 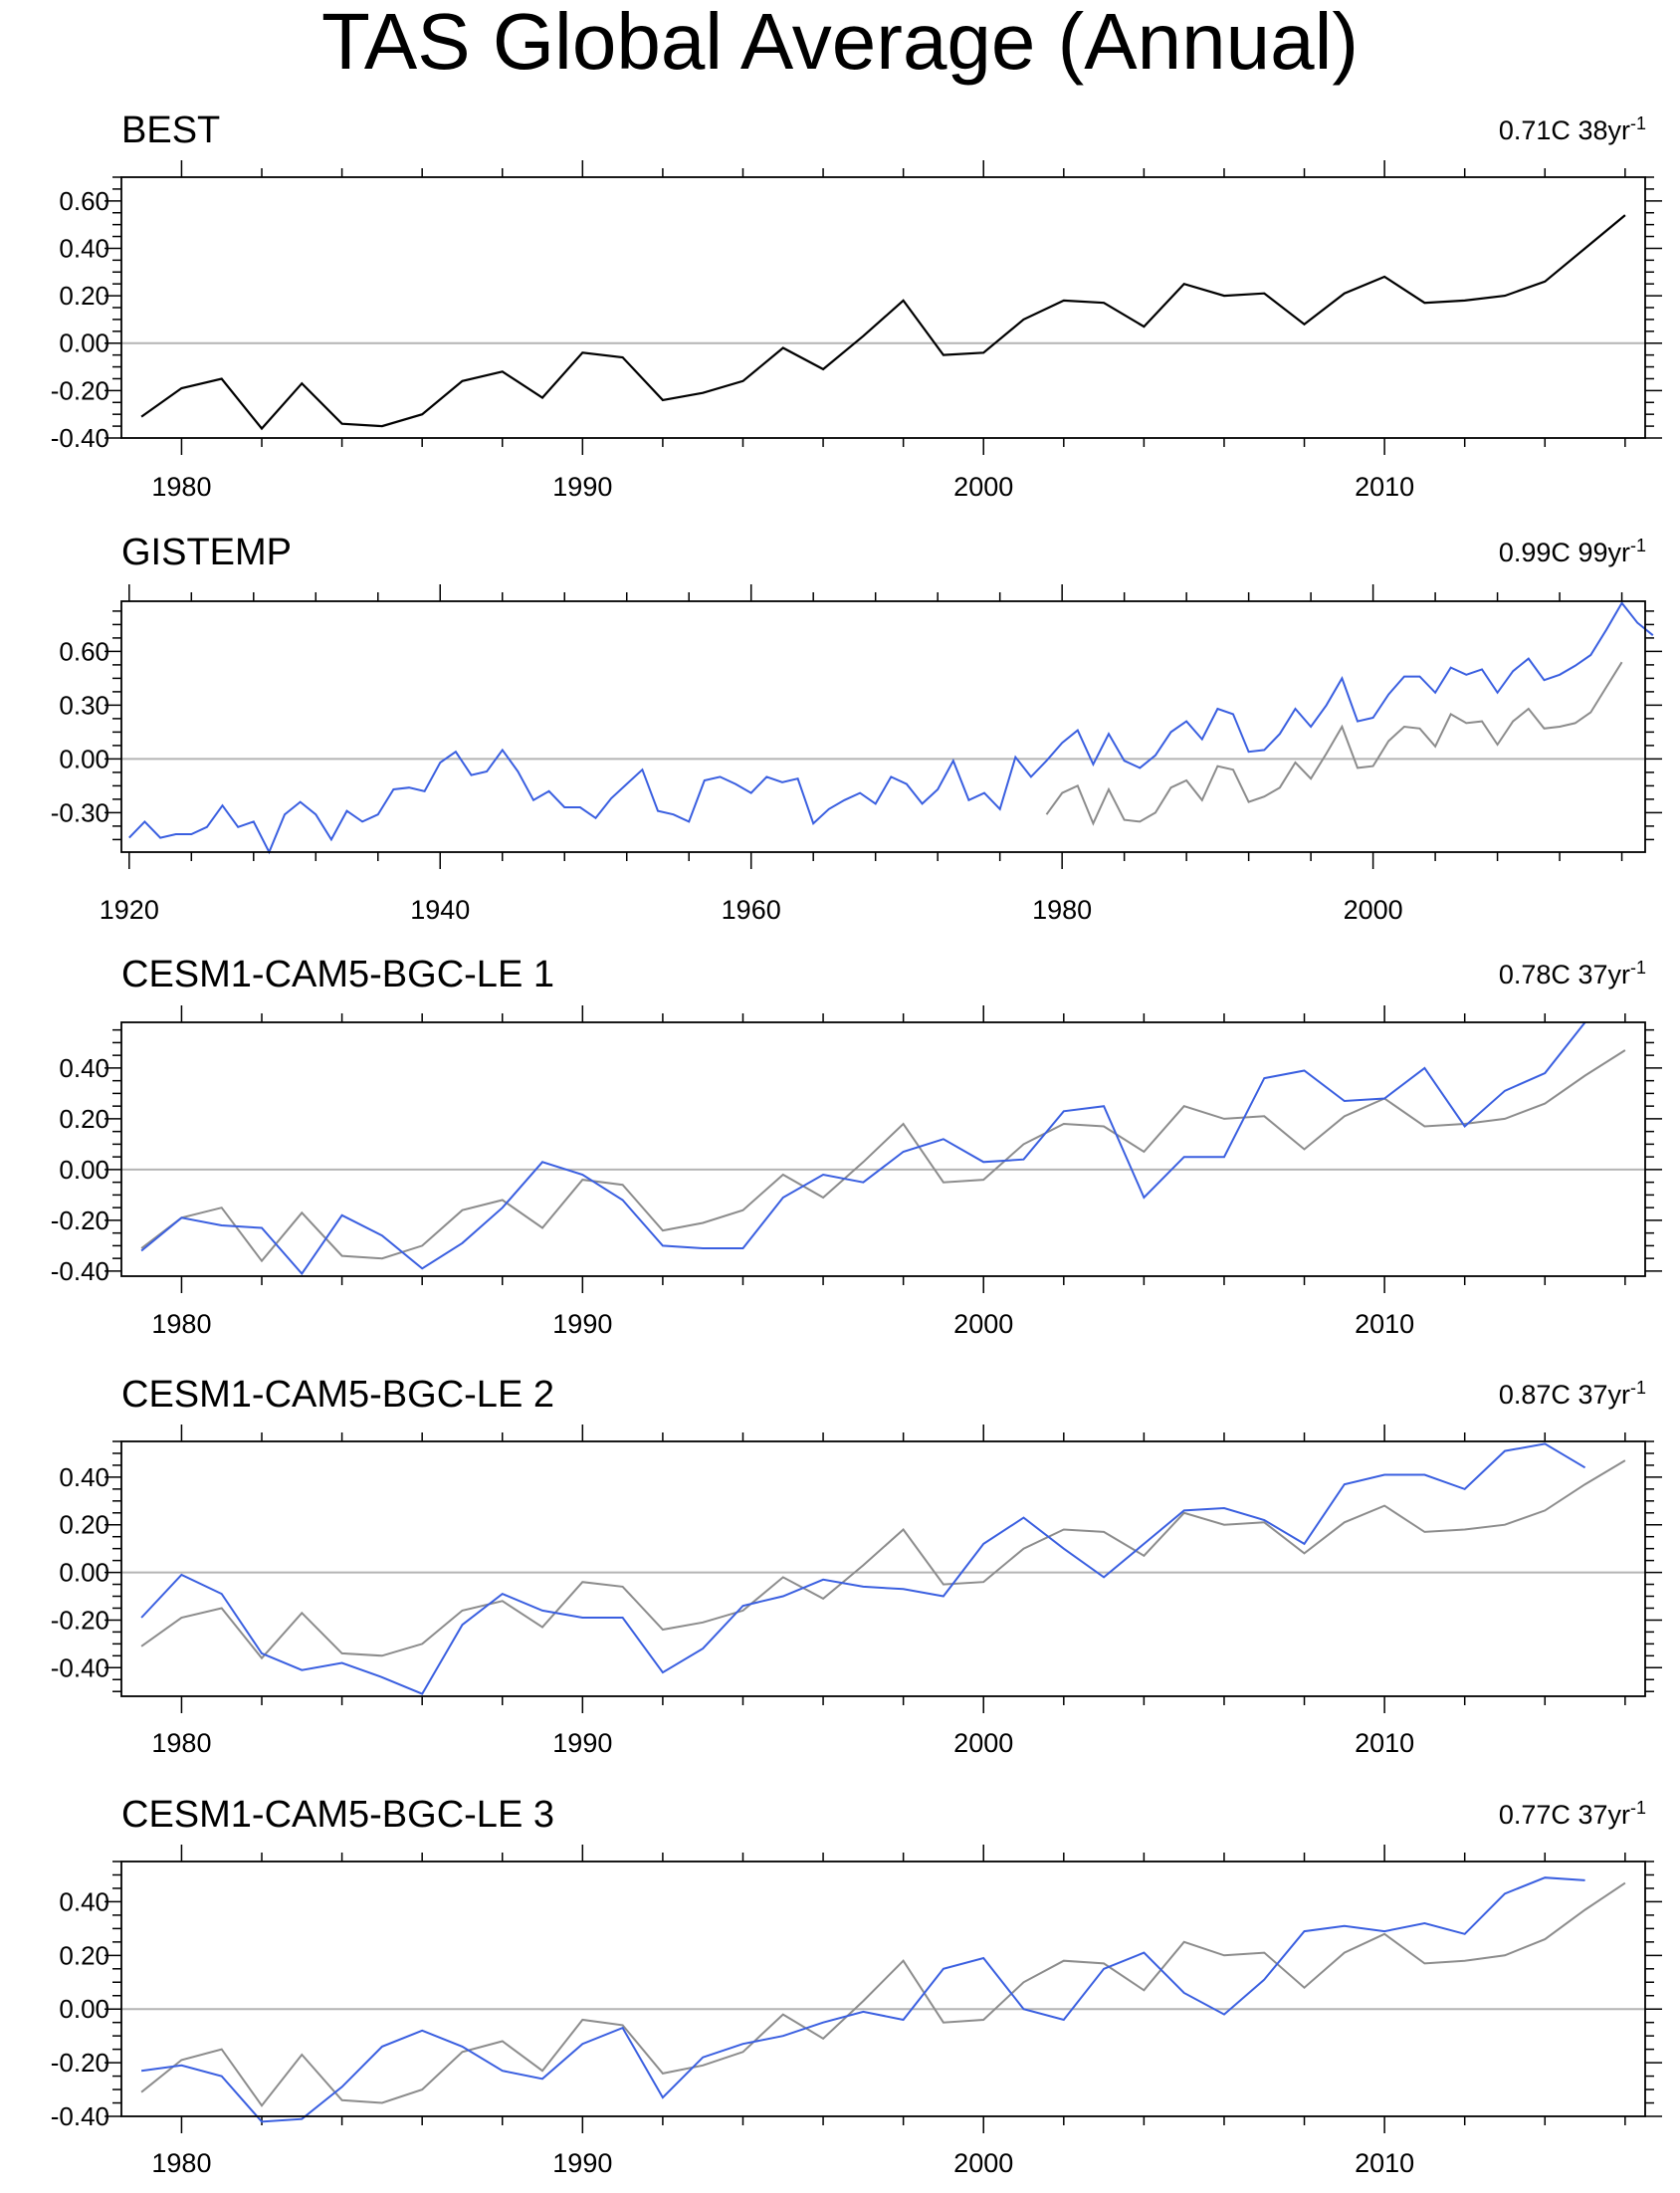 I want to click on trend-label: 0.87C 37yr-1, so click(x=1572, y=1394).